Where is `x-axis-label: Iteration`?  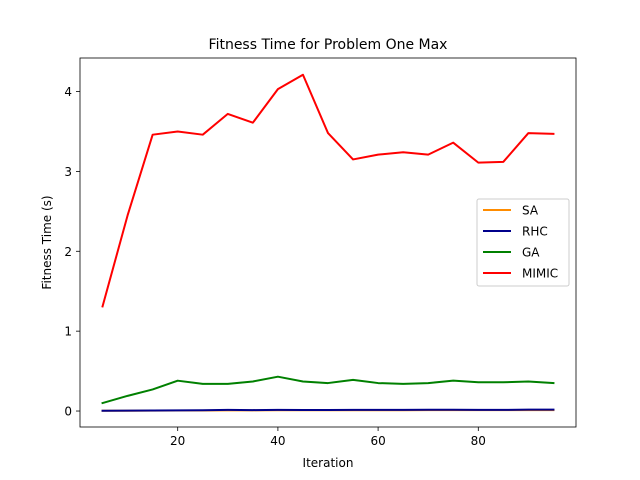 x-axis-label: Iteration is located at coordinates (328, 463).